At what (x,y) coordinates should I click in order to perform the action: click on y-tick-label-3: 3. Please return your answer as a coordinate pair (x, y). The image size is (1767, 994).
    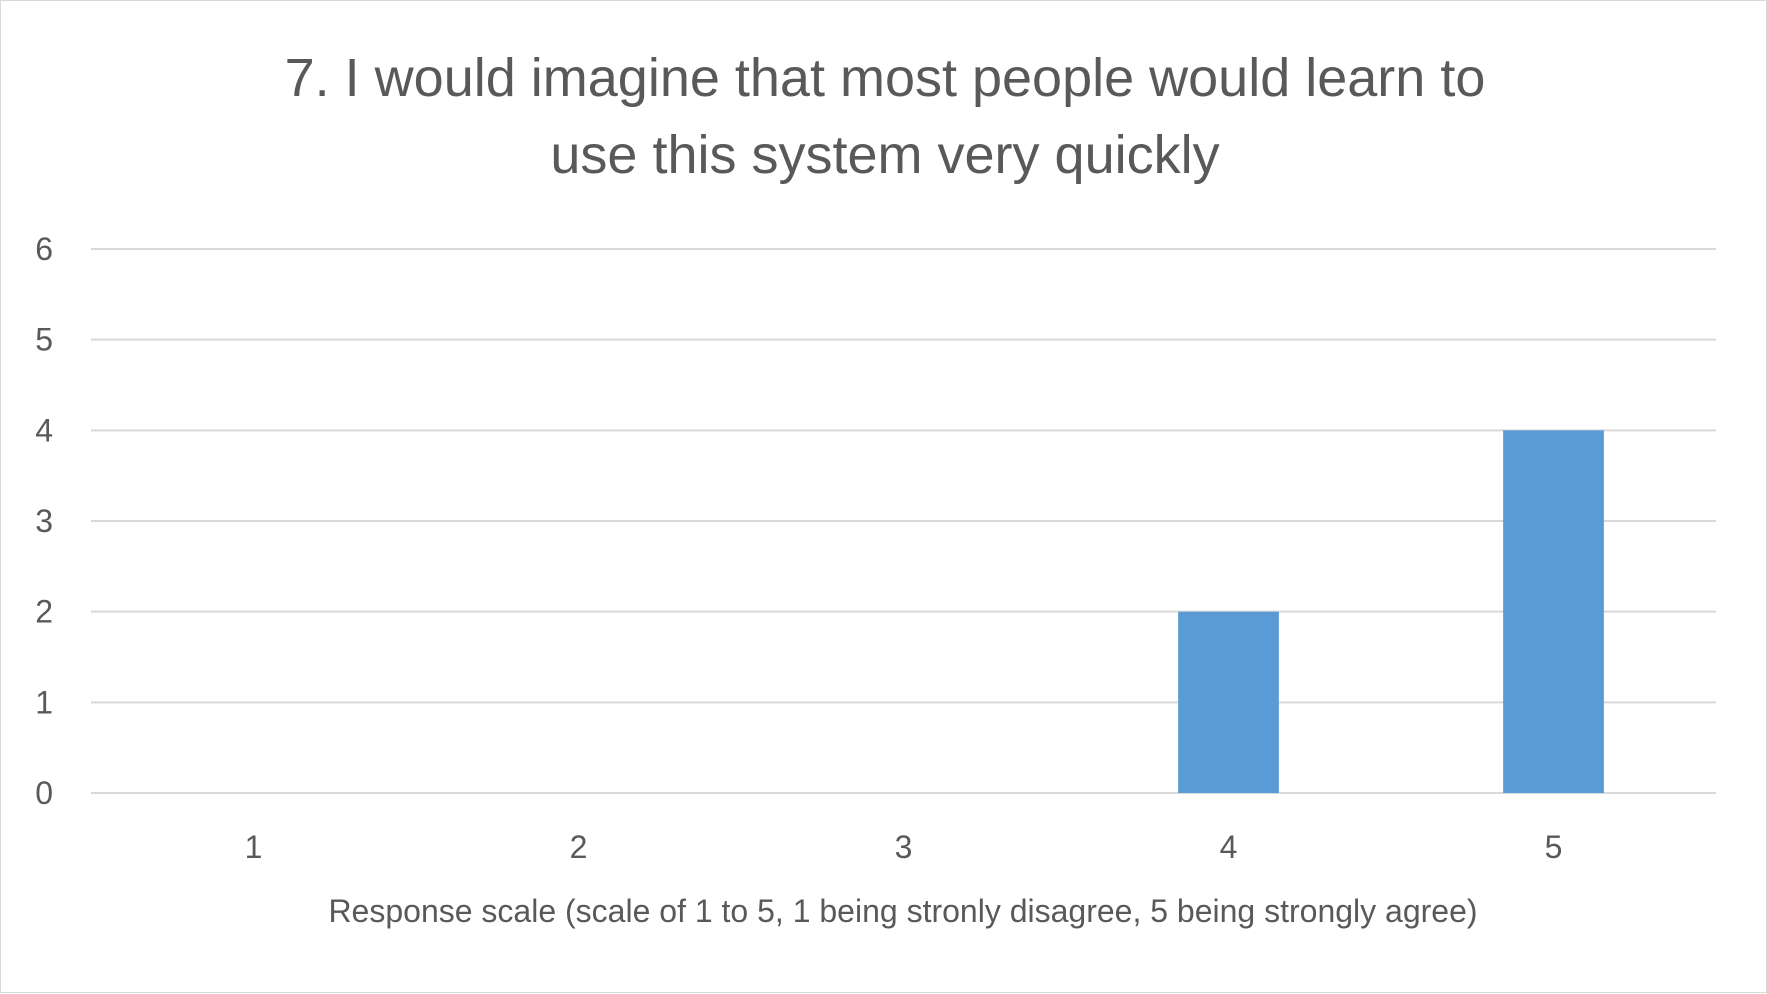
    Looking at the image, I should click on (44, 521).